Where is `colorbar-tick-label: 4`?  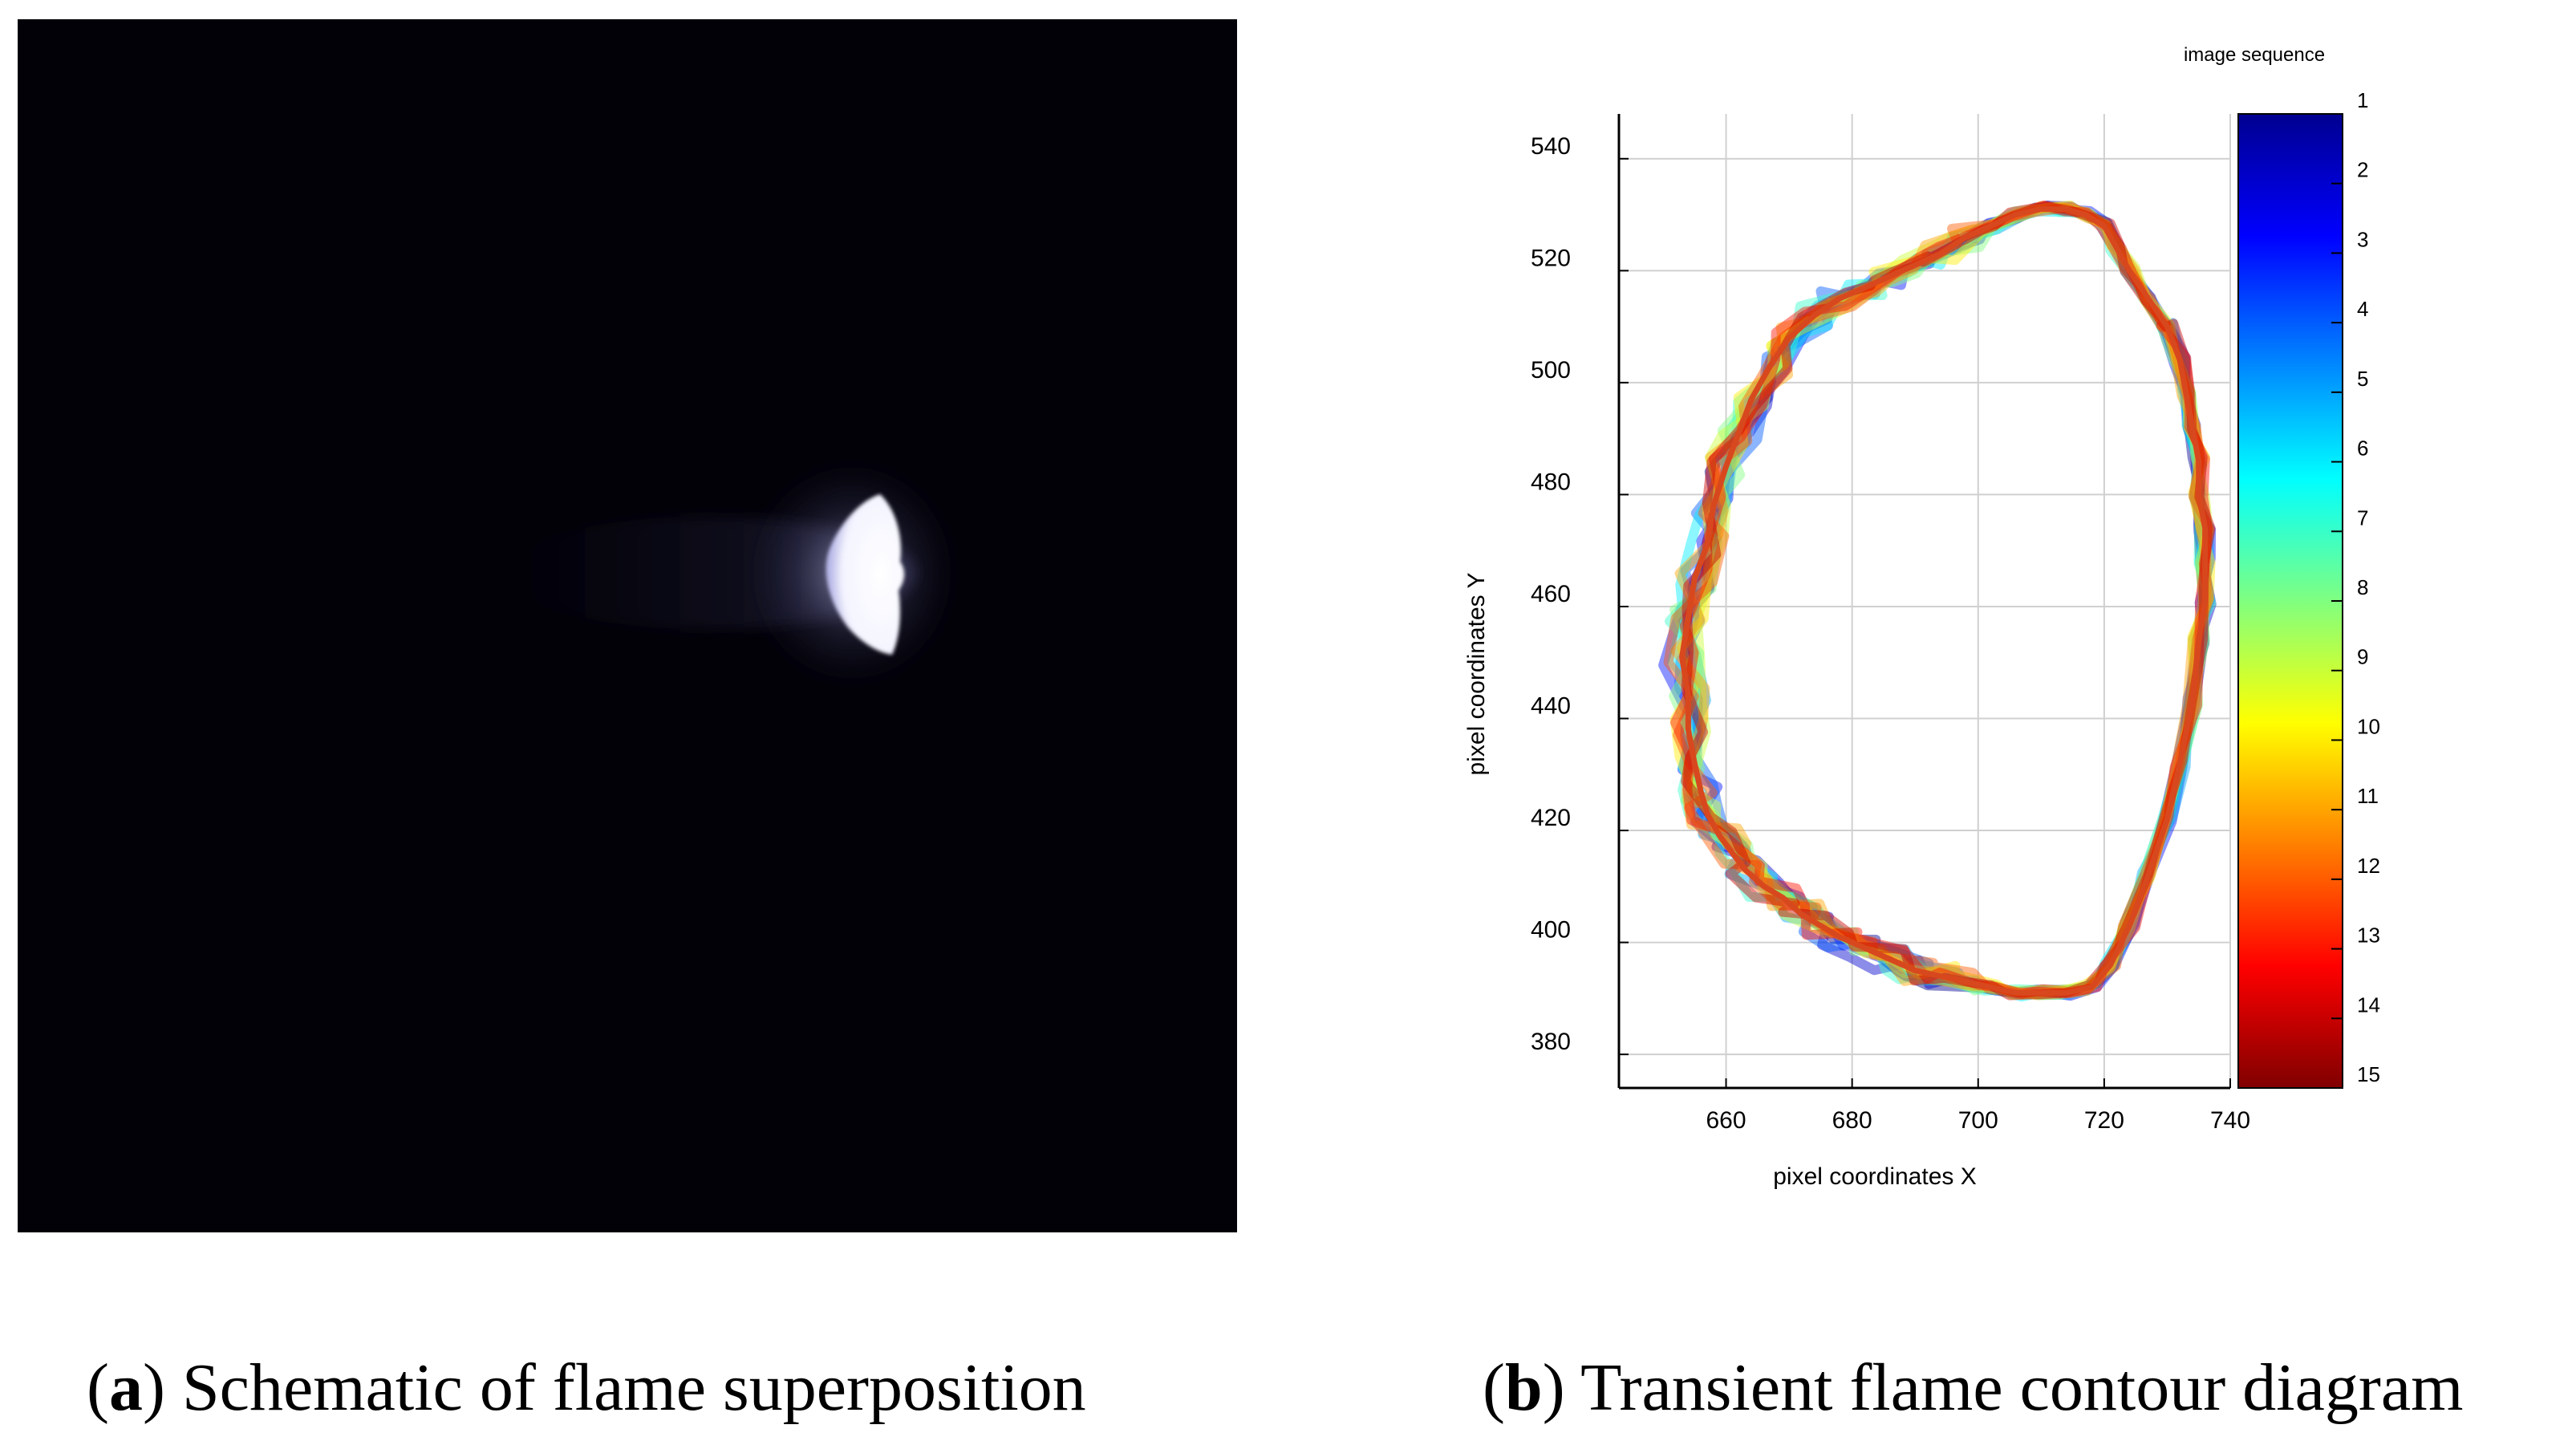
colorbar-tick-label: 4 is located at coordinates (2362, 309).